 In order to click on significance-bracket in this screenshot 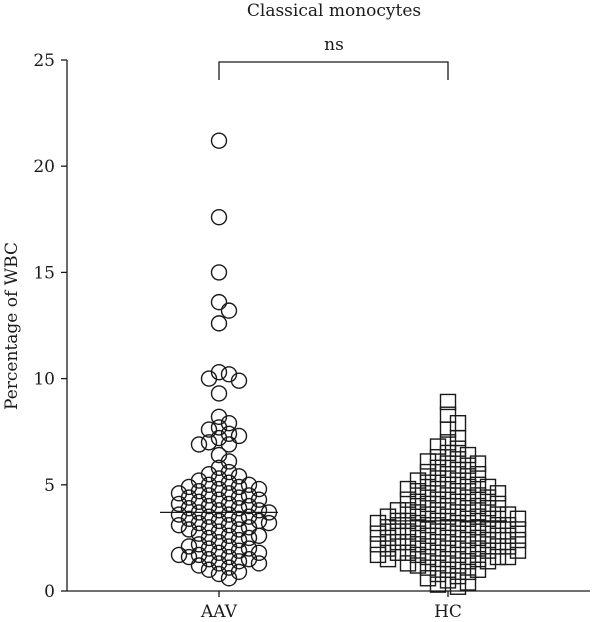, I will do `click(333, 70)`.